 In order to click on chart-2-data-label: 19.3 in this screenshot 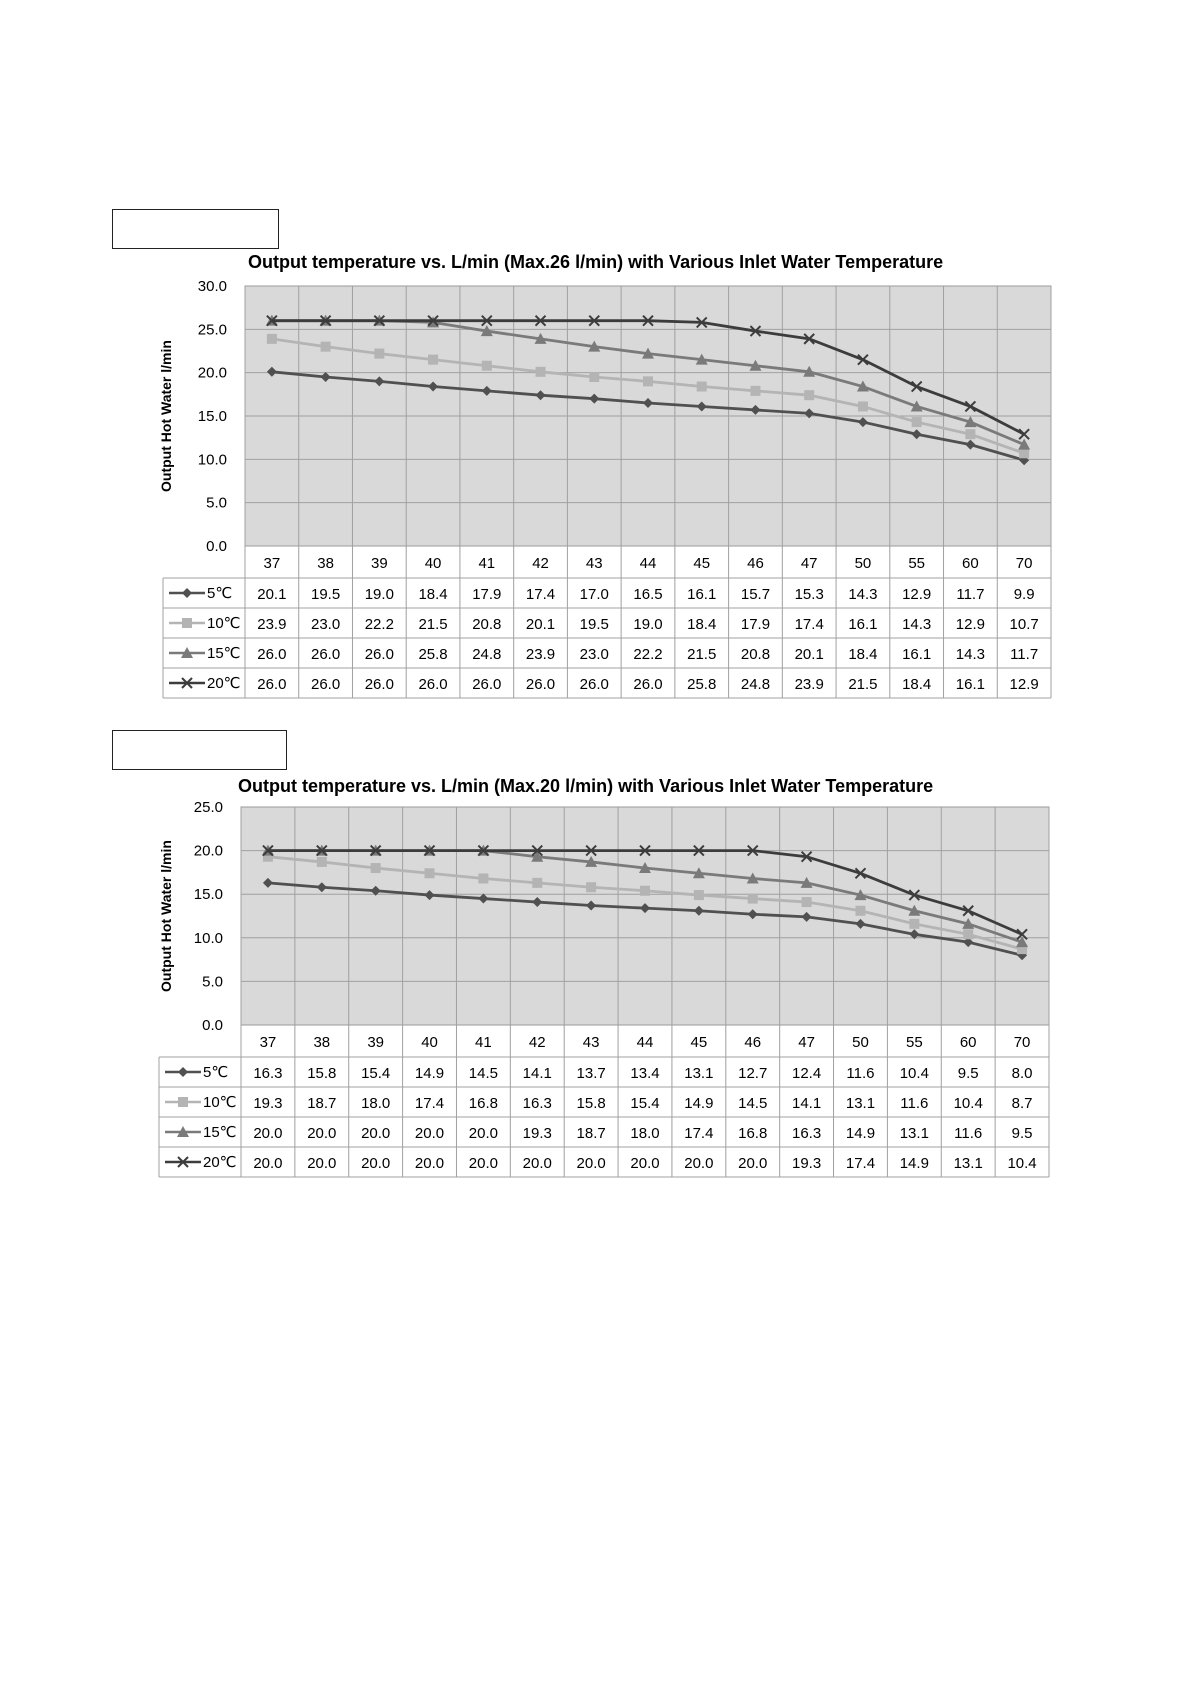, I will do `click(806, 1163)`.